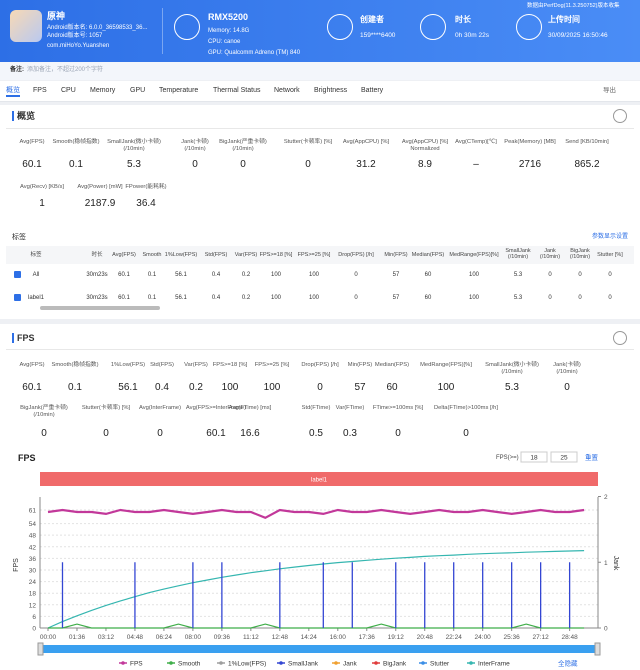  Describe the element at coordinates (592, 458) in the screenshot. I see `reset-button: 重置` at that location.